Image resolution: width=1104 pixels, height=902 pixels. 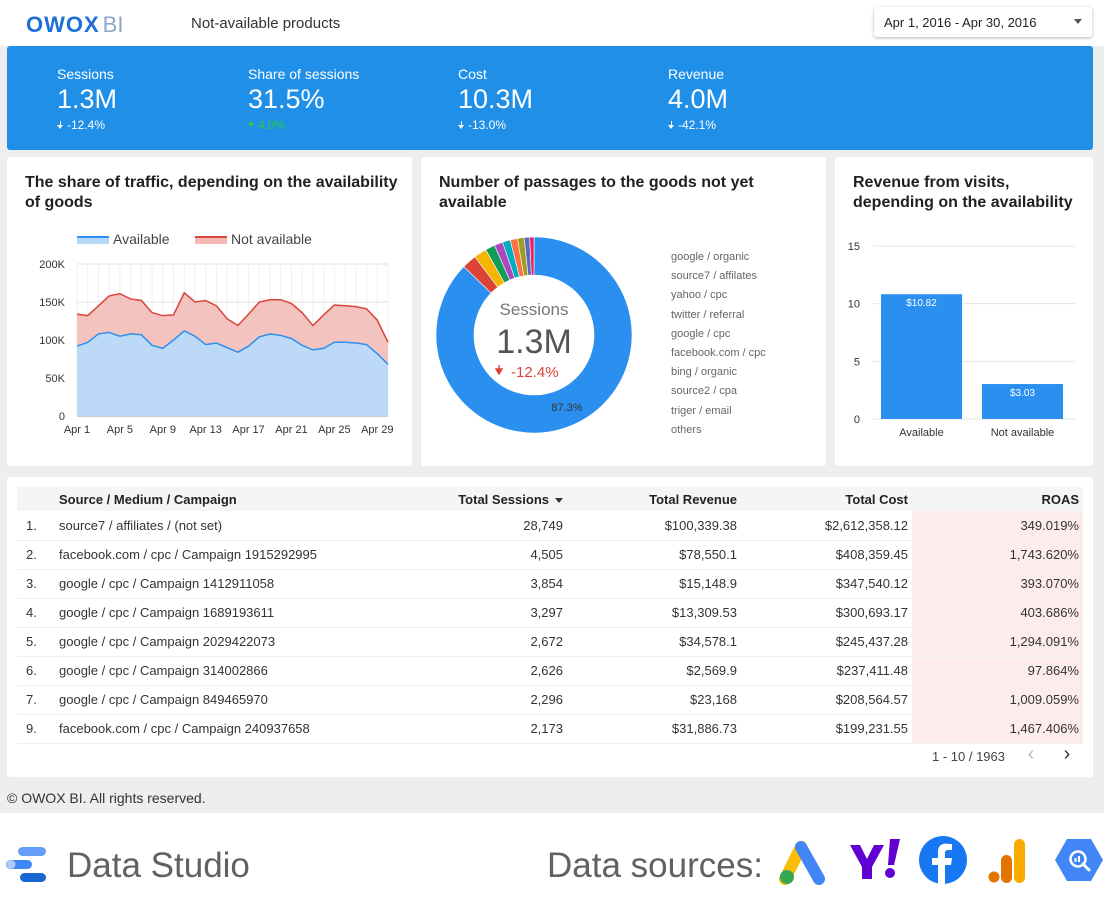 I want to click on cell-revenue: $31,886.73, so click(x=654, y=729).